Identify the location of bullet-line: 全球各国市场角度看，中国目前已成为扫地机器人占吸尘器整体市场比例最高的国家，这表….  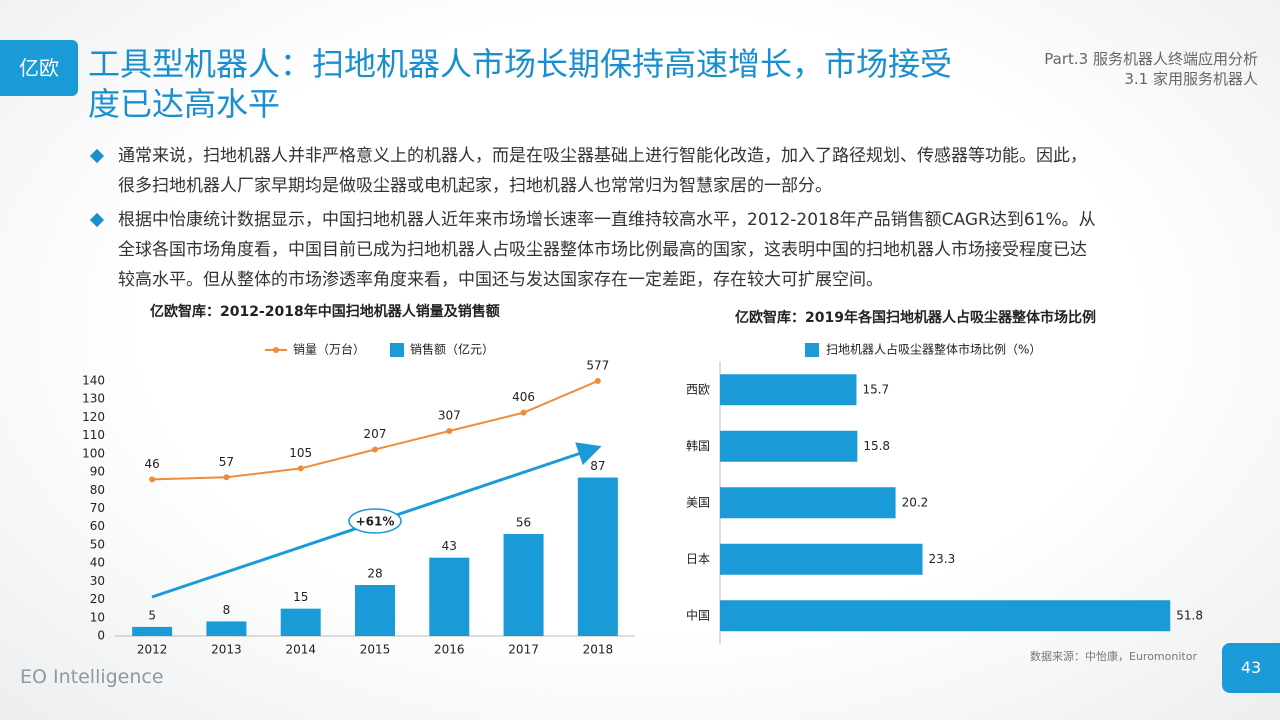
(602, 250).